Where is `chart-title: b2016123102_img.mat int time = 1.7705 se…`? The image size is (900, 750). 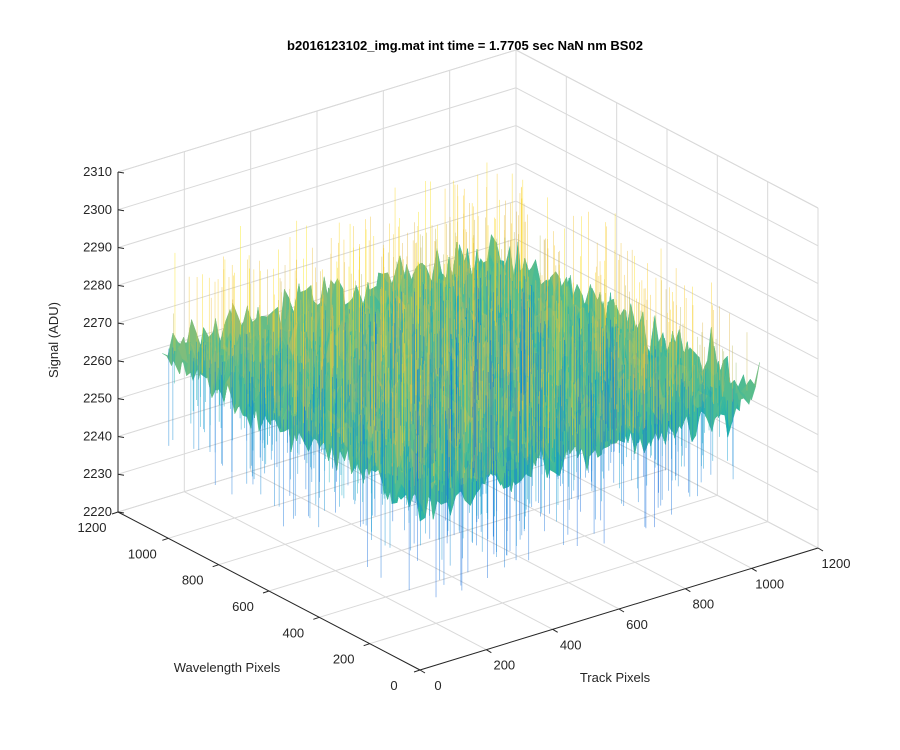 chart-title: b2016123102_img.mat int time = 1.7705 se… is located at coordinates (465, 45).